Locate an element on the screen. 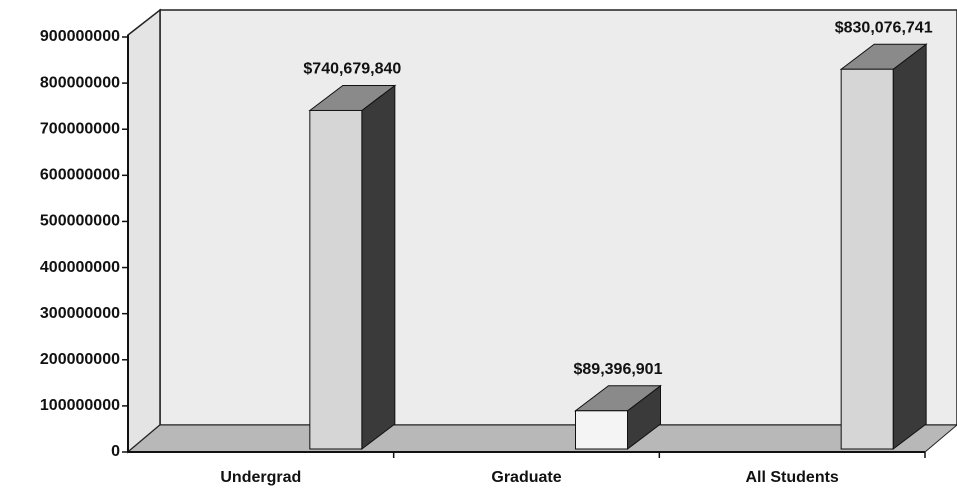 The image size is (957, 491). floor is located at coordinates (541, 438).